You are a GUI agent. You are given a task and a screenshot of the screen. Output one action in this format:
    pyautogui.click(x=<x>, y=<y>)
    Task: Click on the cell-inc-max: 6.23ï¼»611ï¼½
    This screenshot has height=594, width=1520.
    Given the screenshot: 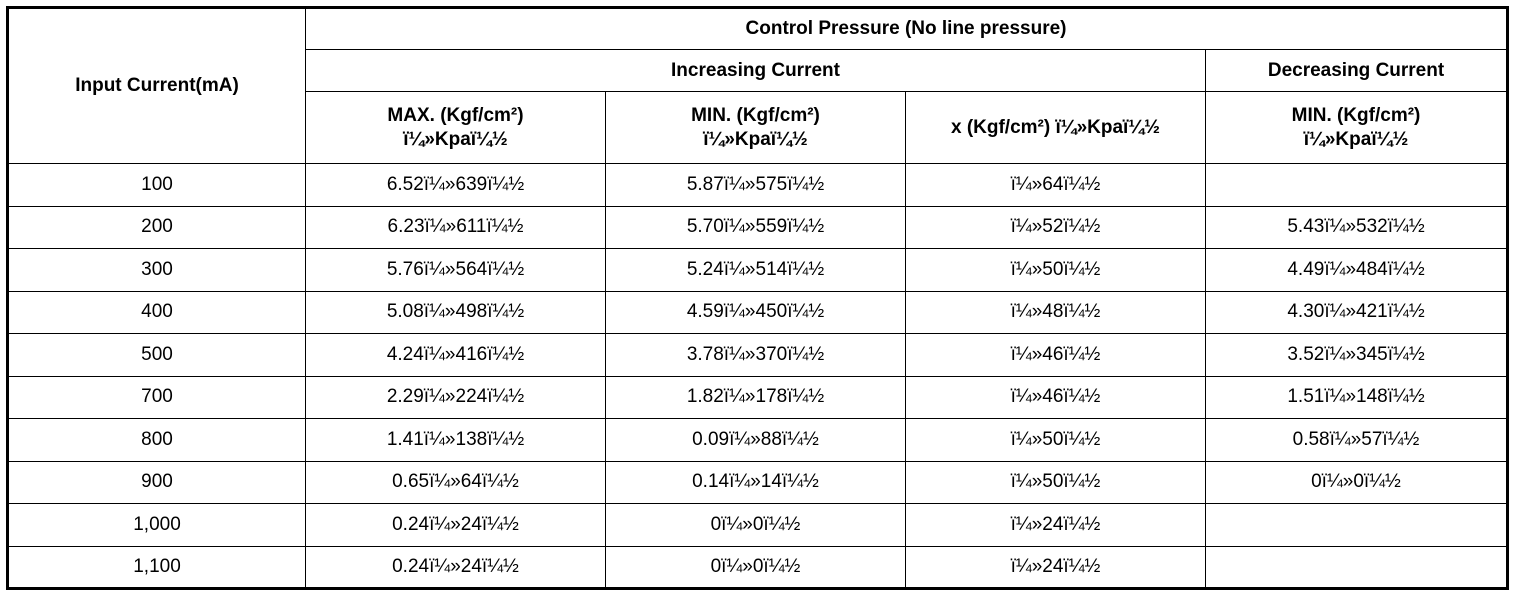 What is the action you would take?
    pyautogui.click(x=455, y=227)
    